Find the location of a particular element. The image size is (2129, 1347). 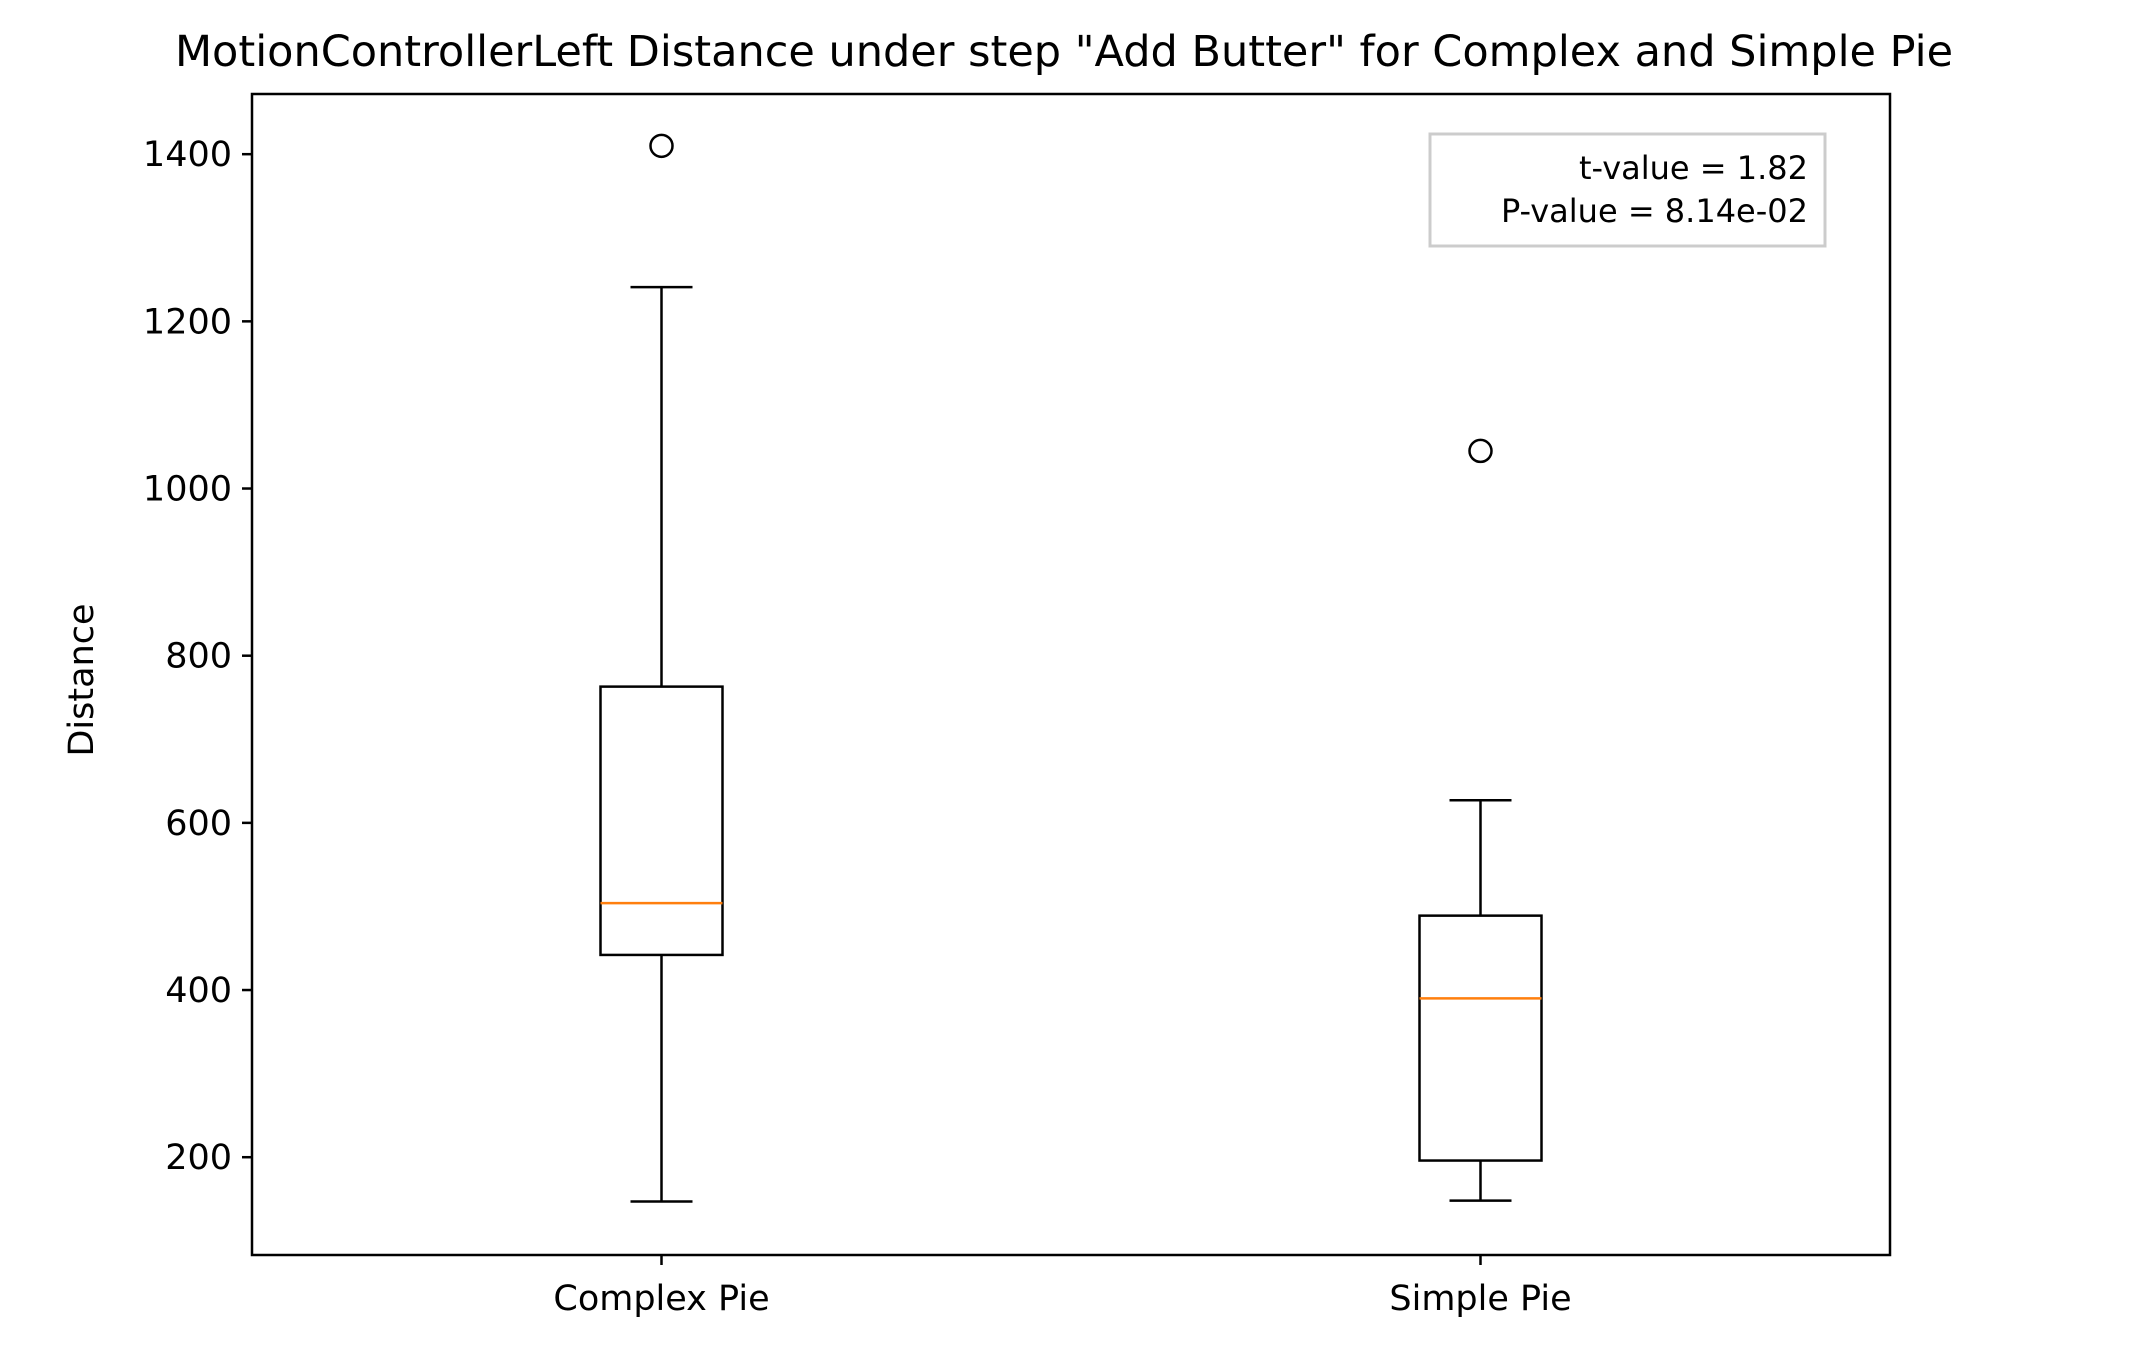

stats-annotation: t-value = 1.82 P-value = 8.14e-02 is located at coordinates (1627, 190).